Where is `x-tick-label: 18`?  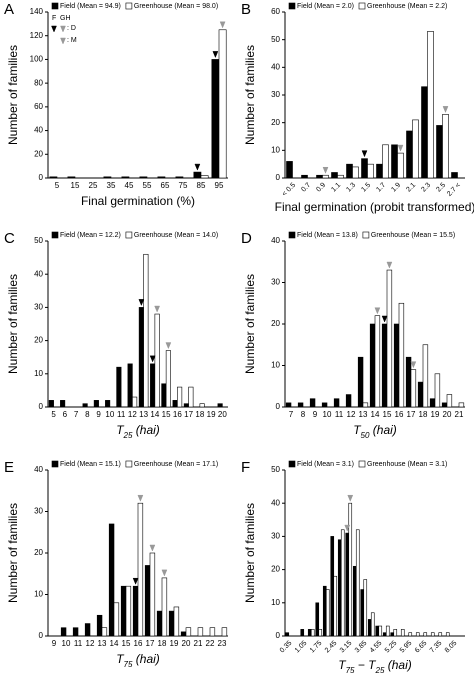 x-tick-label: 18 is located at coordinates (423, 414).